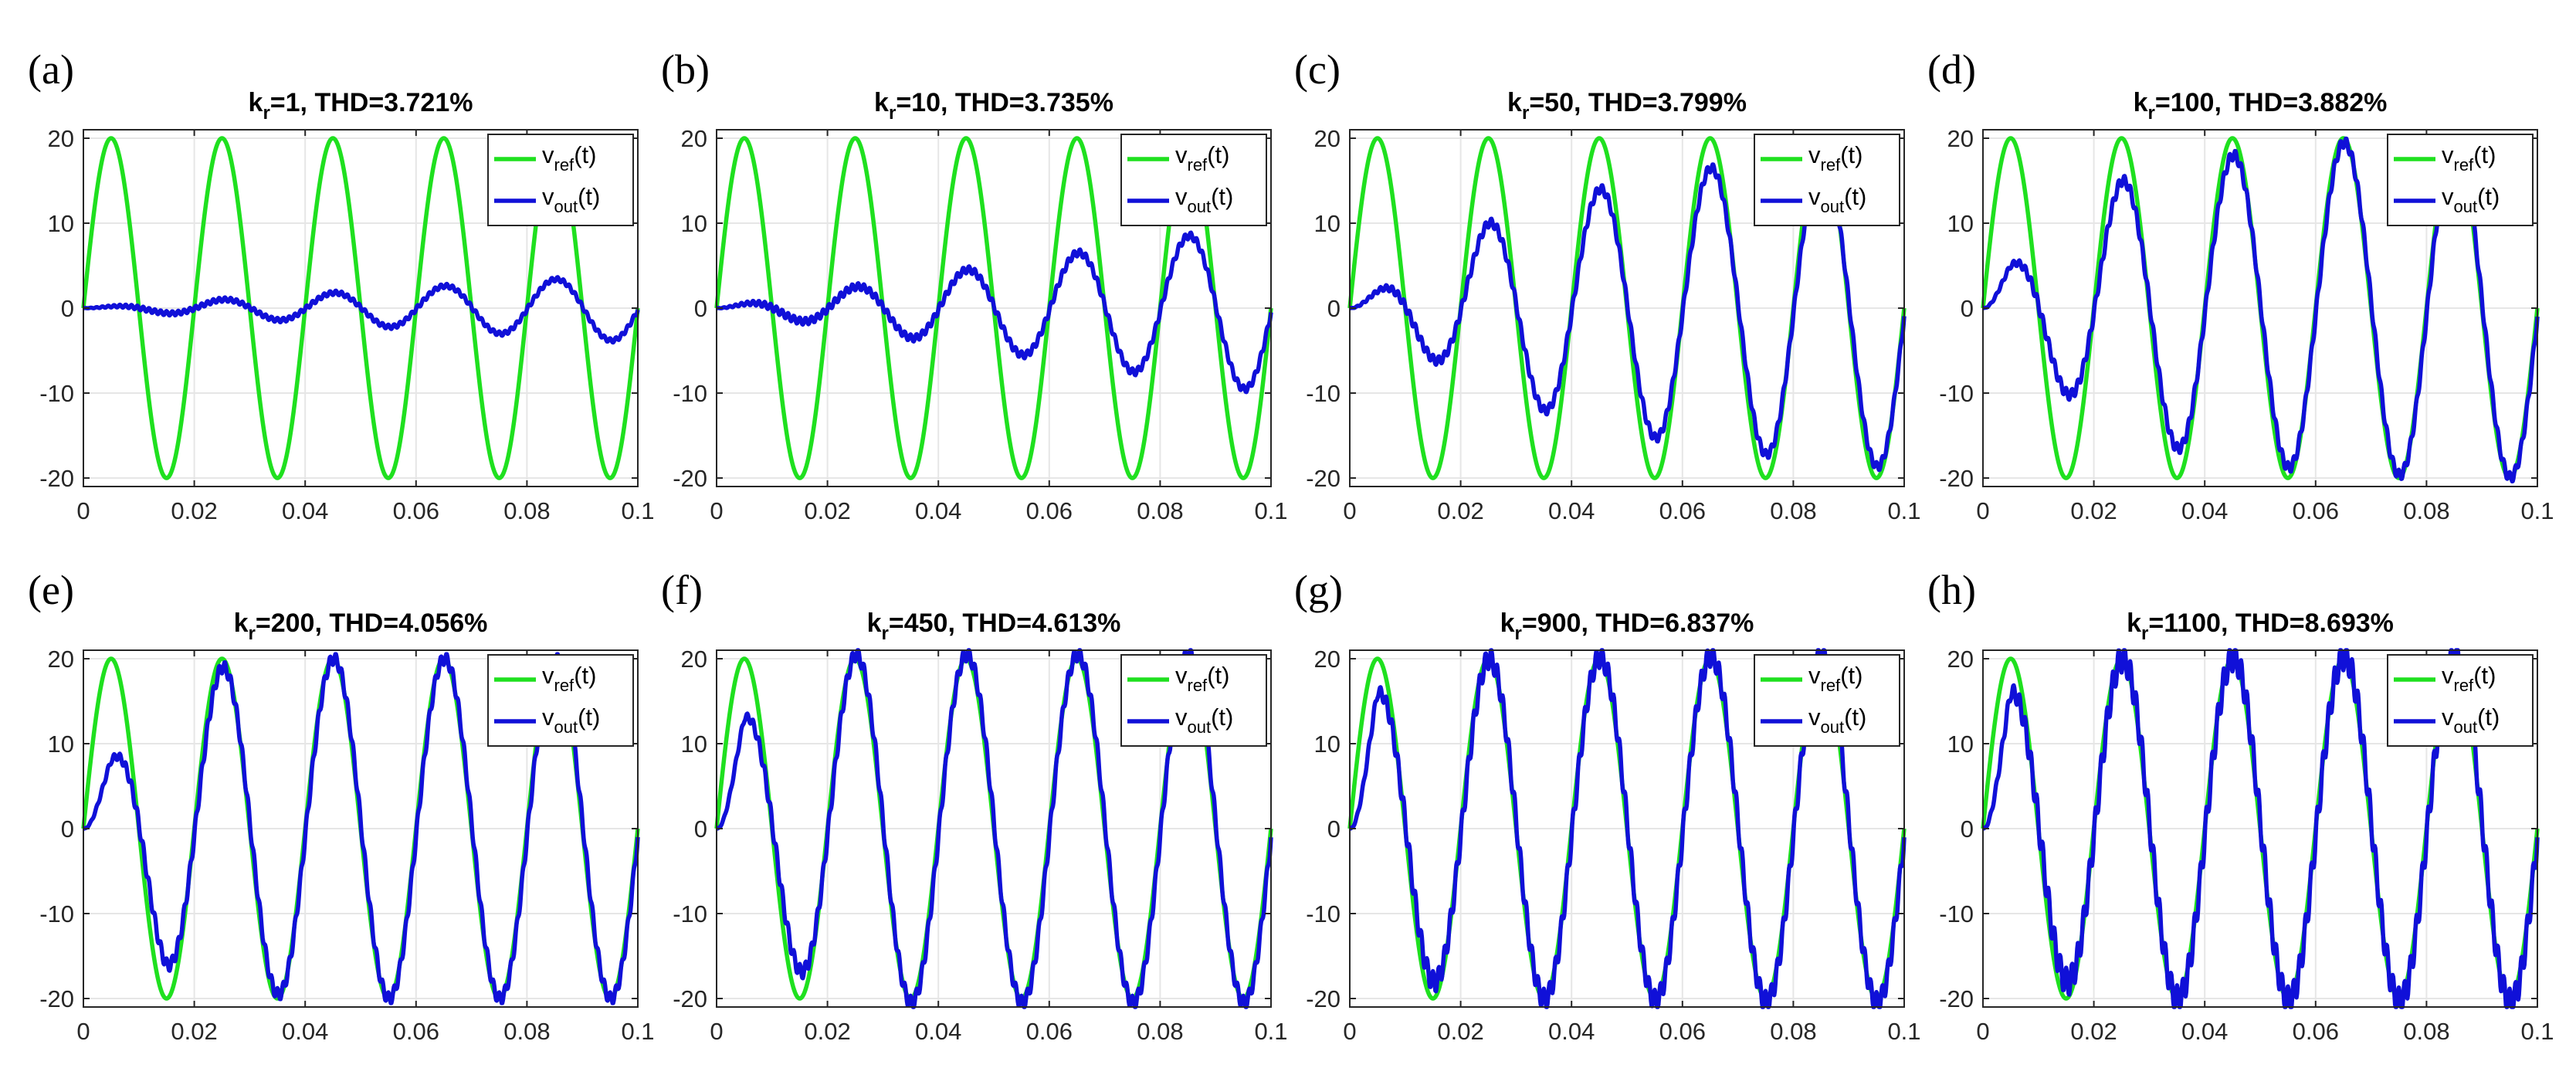 The height and width of the screenshot is (1085, 2576). I want to click on panel-title: kr=100, THD=3.882%, so click(2261, 106).